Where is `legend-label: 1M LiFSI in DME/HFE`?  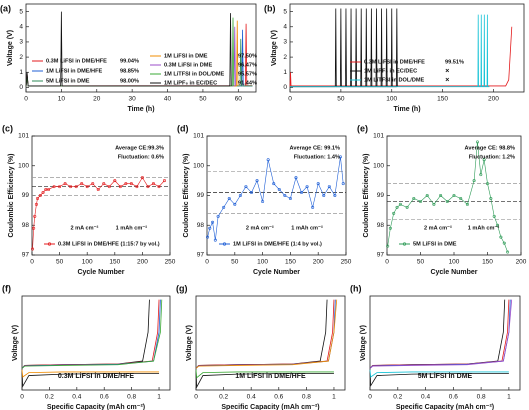 legend-label: 1M LiFSI in DME/HFE is located at coordinates (74, 71).